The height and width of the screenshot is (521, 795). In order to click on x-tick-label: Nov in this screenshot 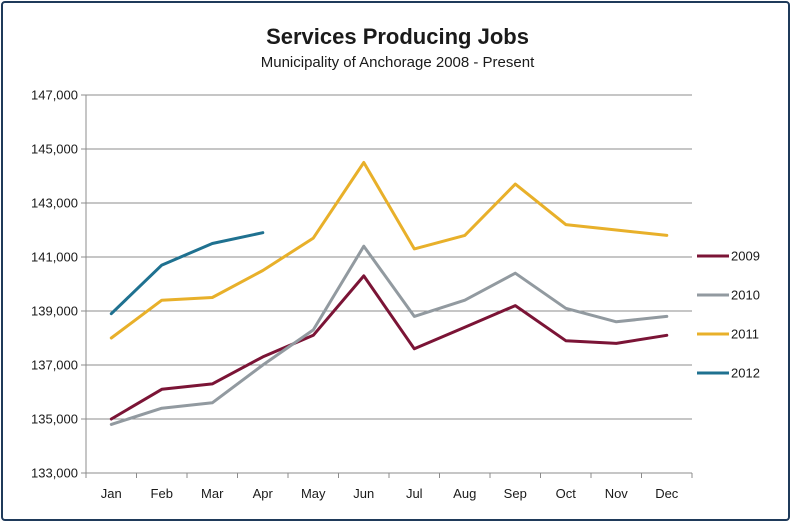, I will do `click(617, 493)`.